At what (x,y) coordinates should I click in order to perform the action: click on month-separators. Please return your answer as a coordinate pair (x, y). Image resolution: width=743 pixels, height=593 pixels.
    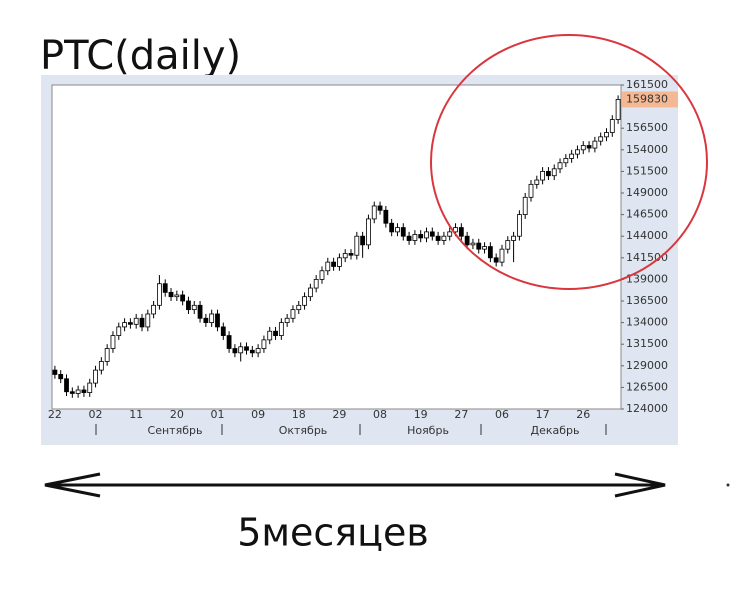
    Looking at the image, I should click on (351, 429).